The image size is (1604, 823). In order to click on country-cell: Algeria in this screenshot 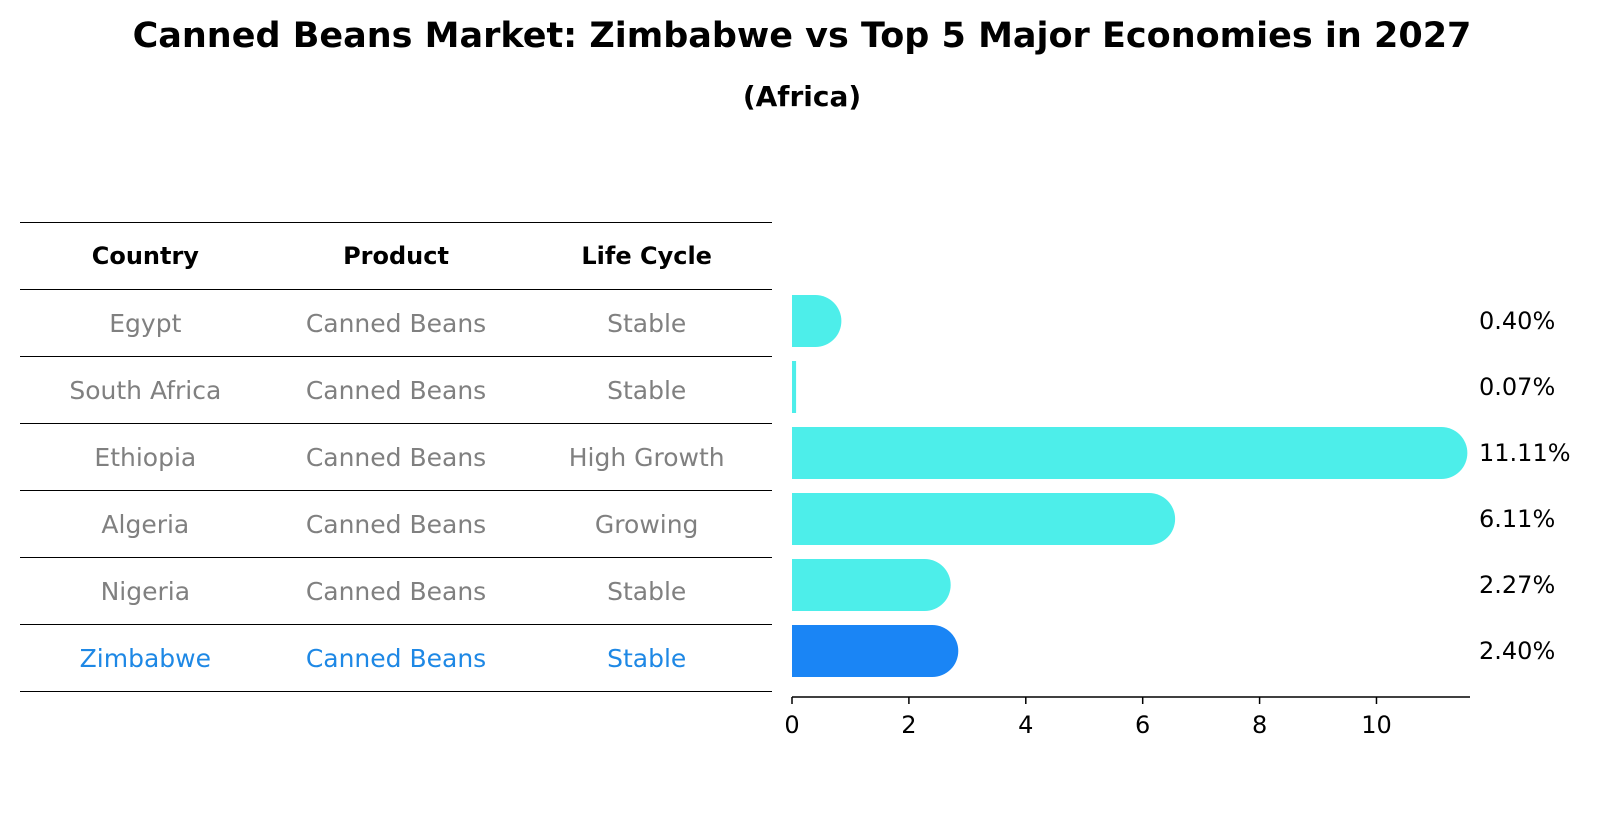, I will do `click(145, 524)`.